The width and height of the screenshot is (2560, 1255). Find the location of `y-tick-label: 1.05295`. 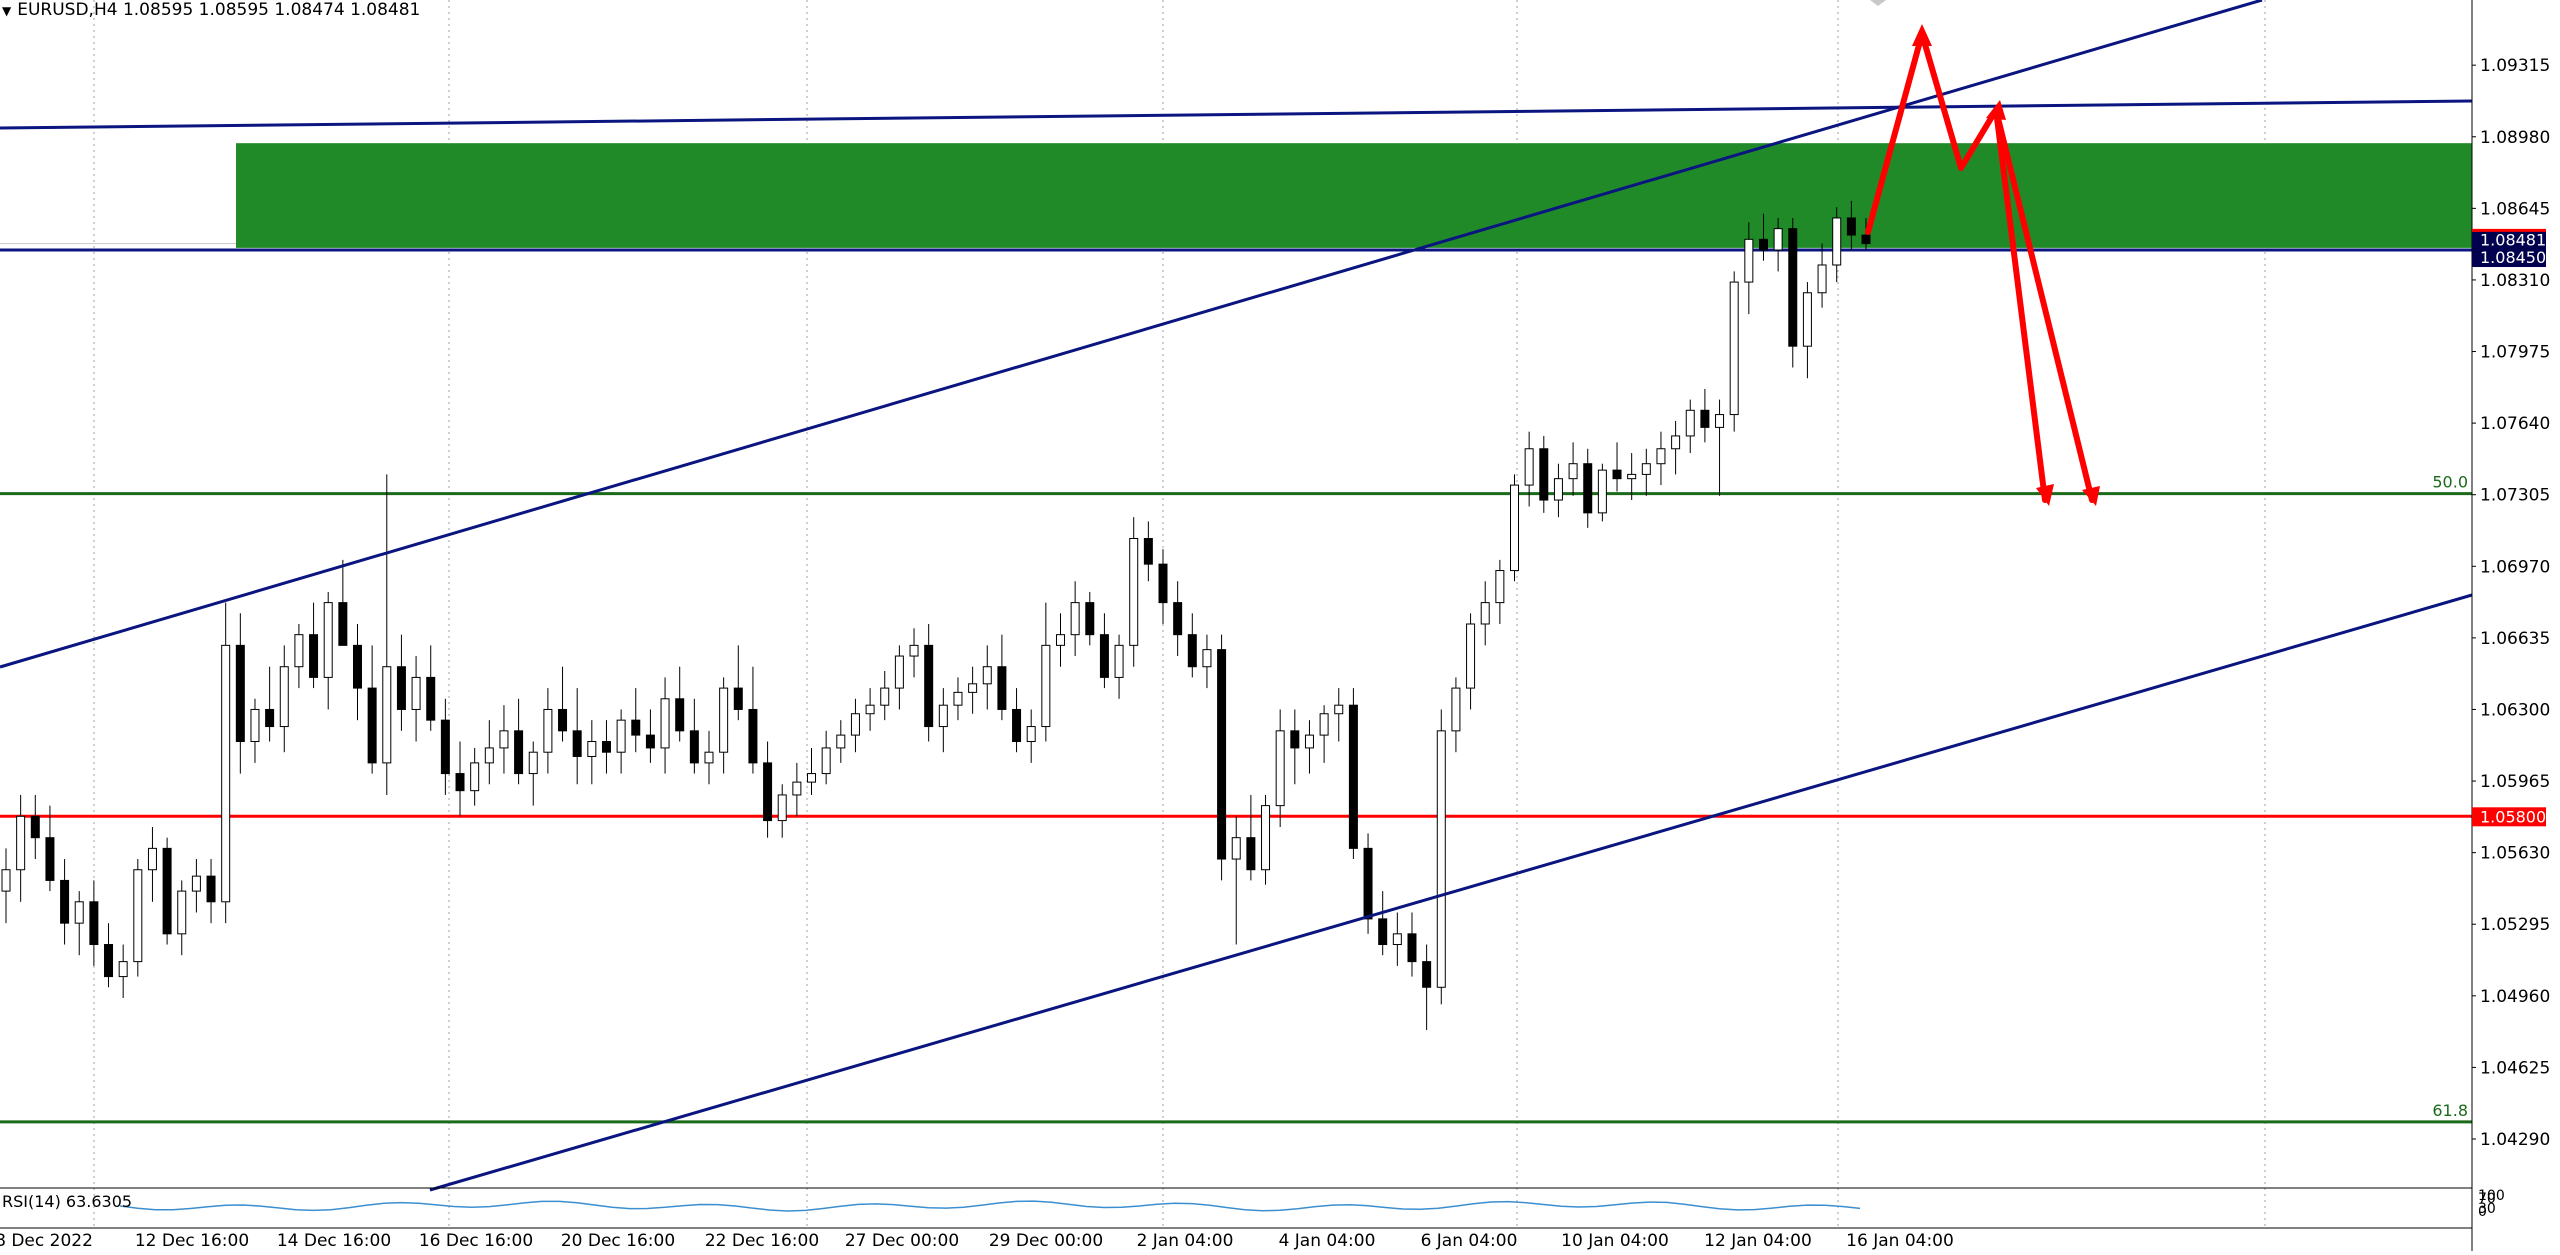

y-tick-label: 1.05295 is located at coordinates (2515, 925).